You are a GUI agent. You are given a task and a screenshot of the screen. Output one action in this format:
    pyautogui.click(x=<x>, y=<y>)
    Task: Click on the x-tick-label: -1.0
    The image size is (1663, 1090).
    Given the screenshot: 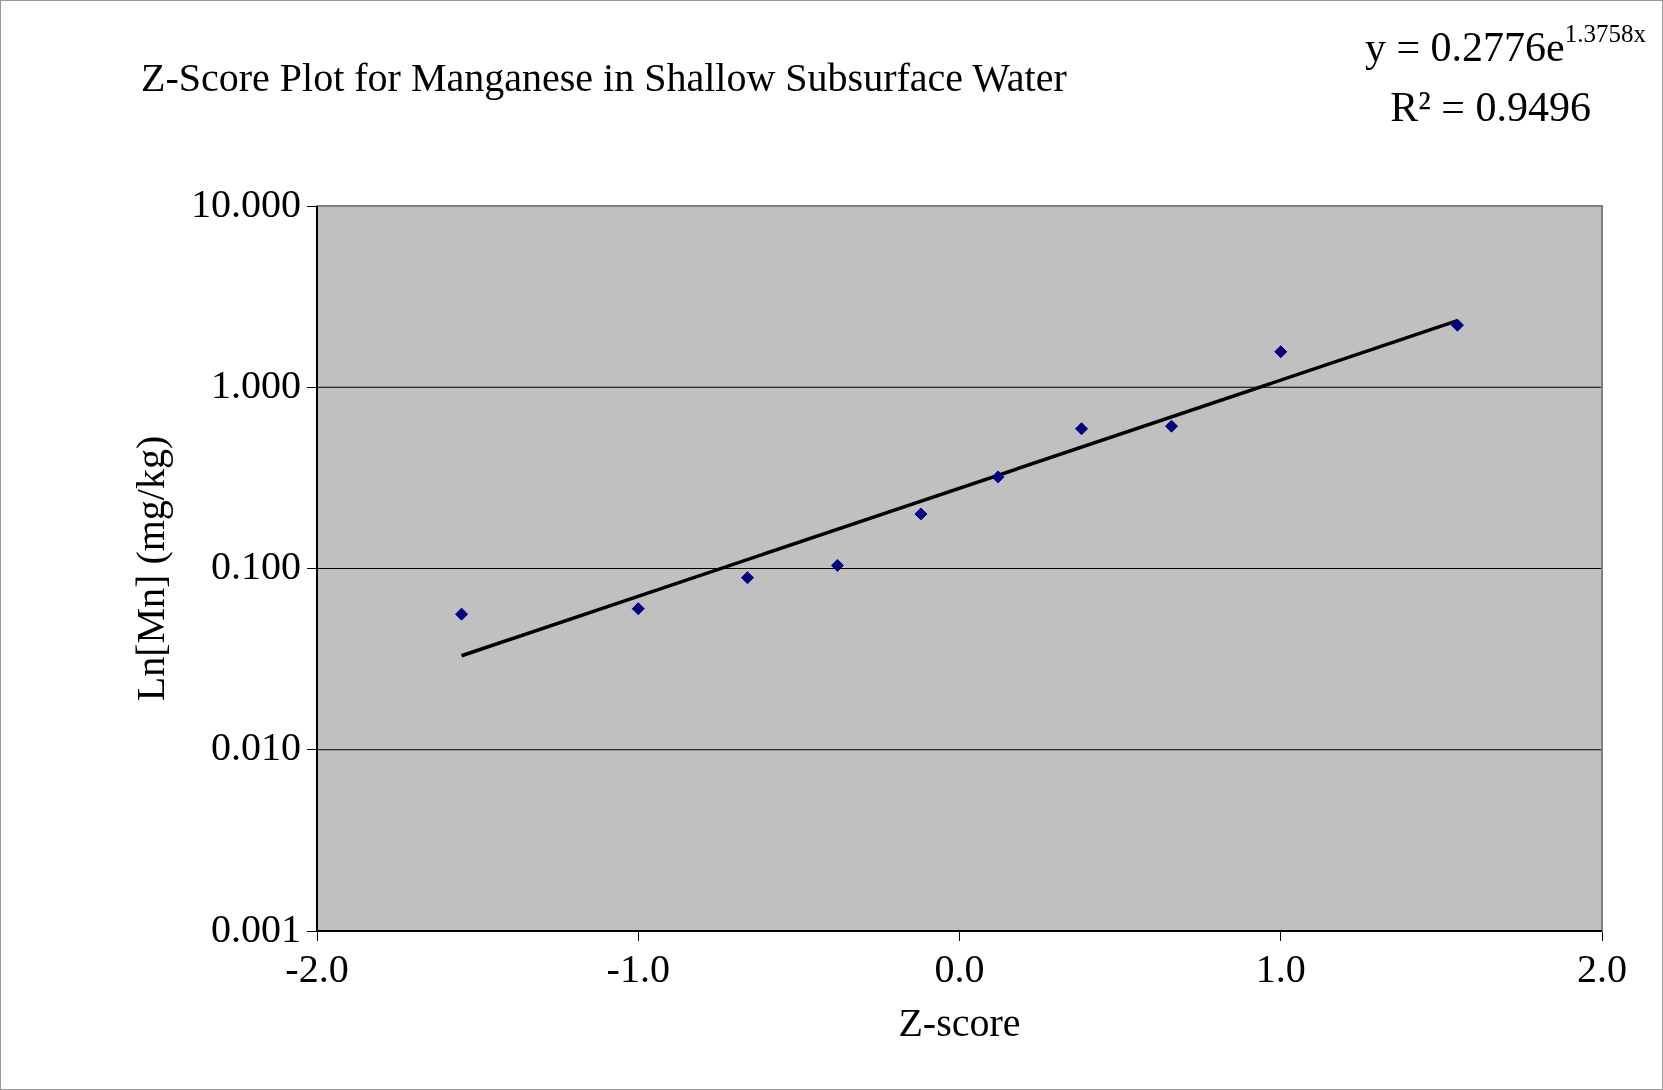 What is the action you would take?
    pyautogui.click(x=638, y=968)
    